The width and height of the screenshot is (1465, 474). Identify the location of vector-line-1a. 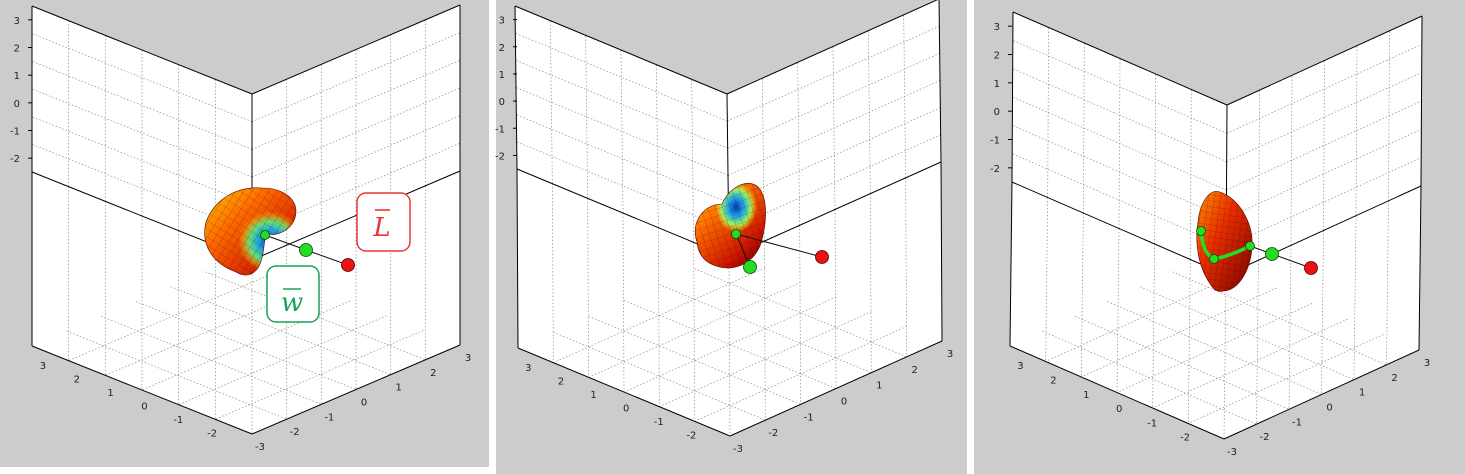
(285, 242).